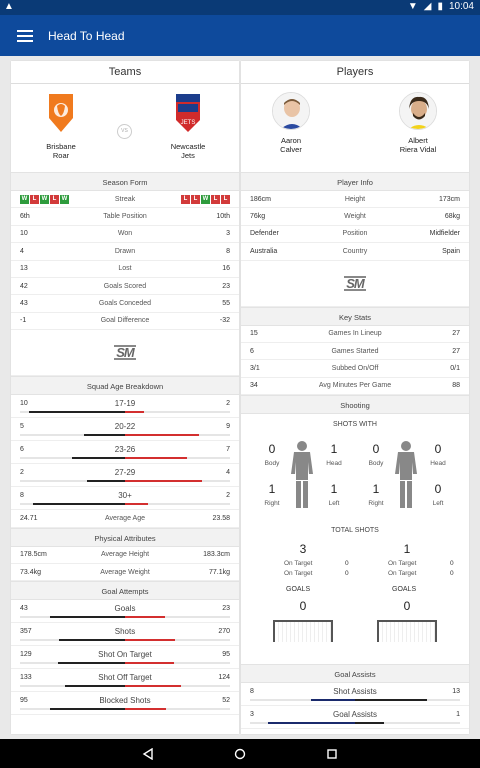 The width and height of the screenshot is (480, 768). Describe the element at coordinates (461, 6) in the screenshot. I see `clock: 10:04` at that location.